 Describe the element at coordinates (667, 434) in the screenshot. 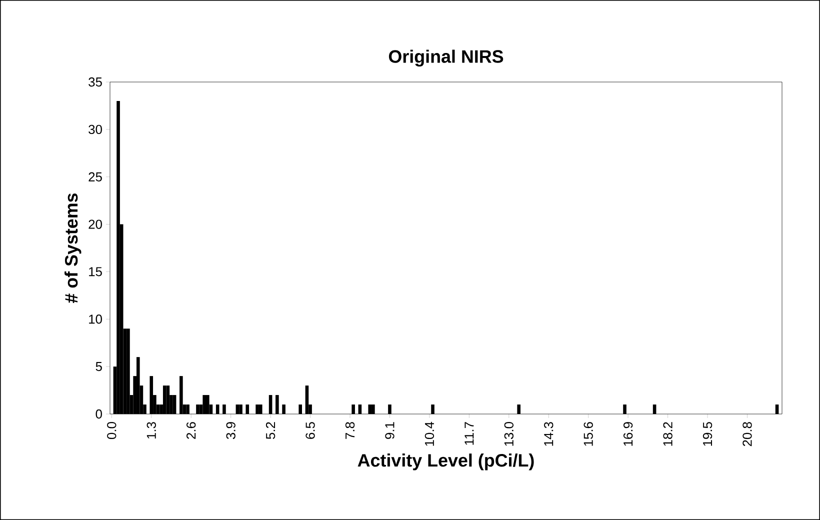

I see `x-tick-label: 18.2` at that location.